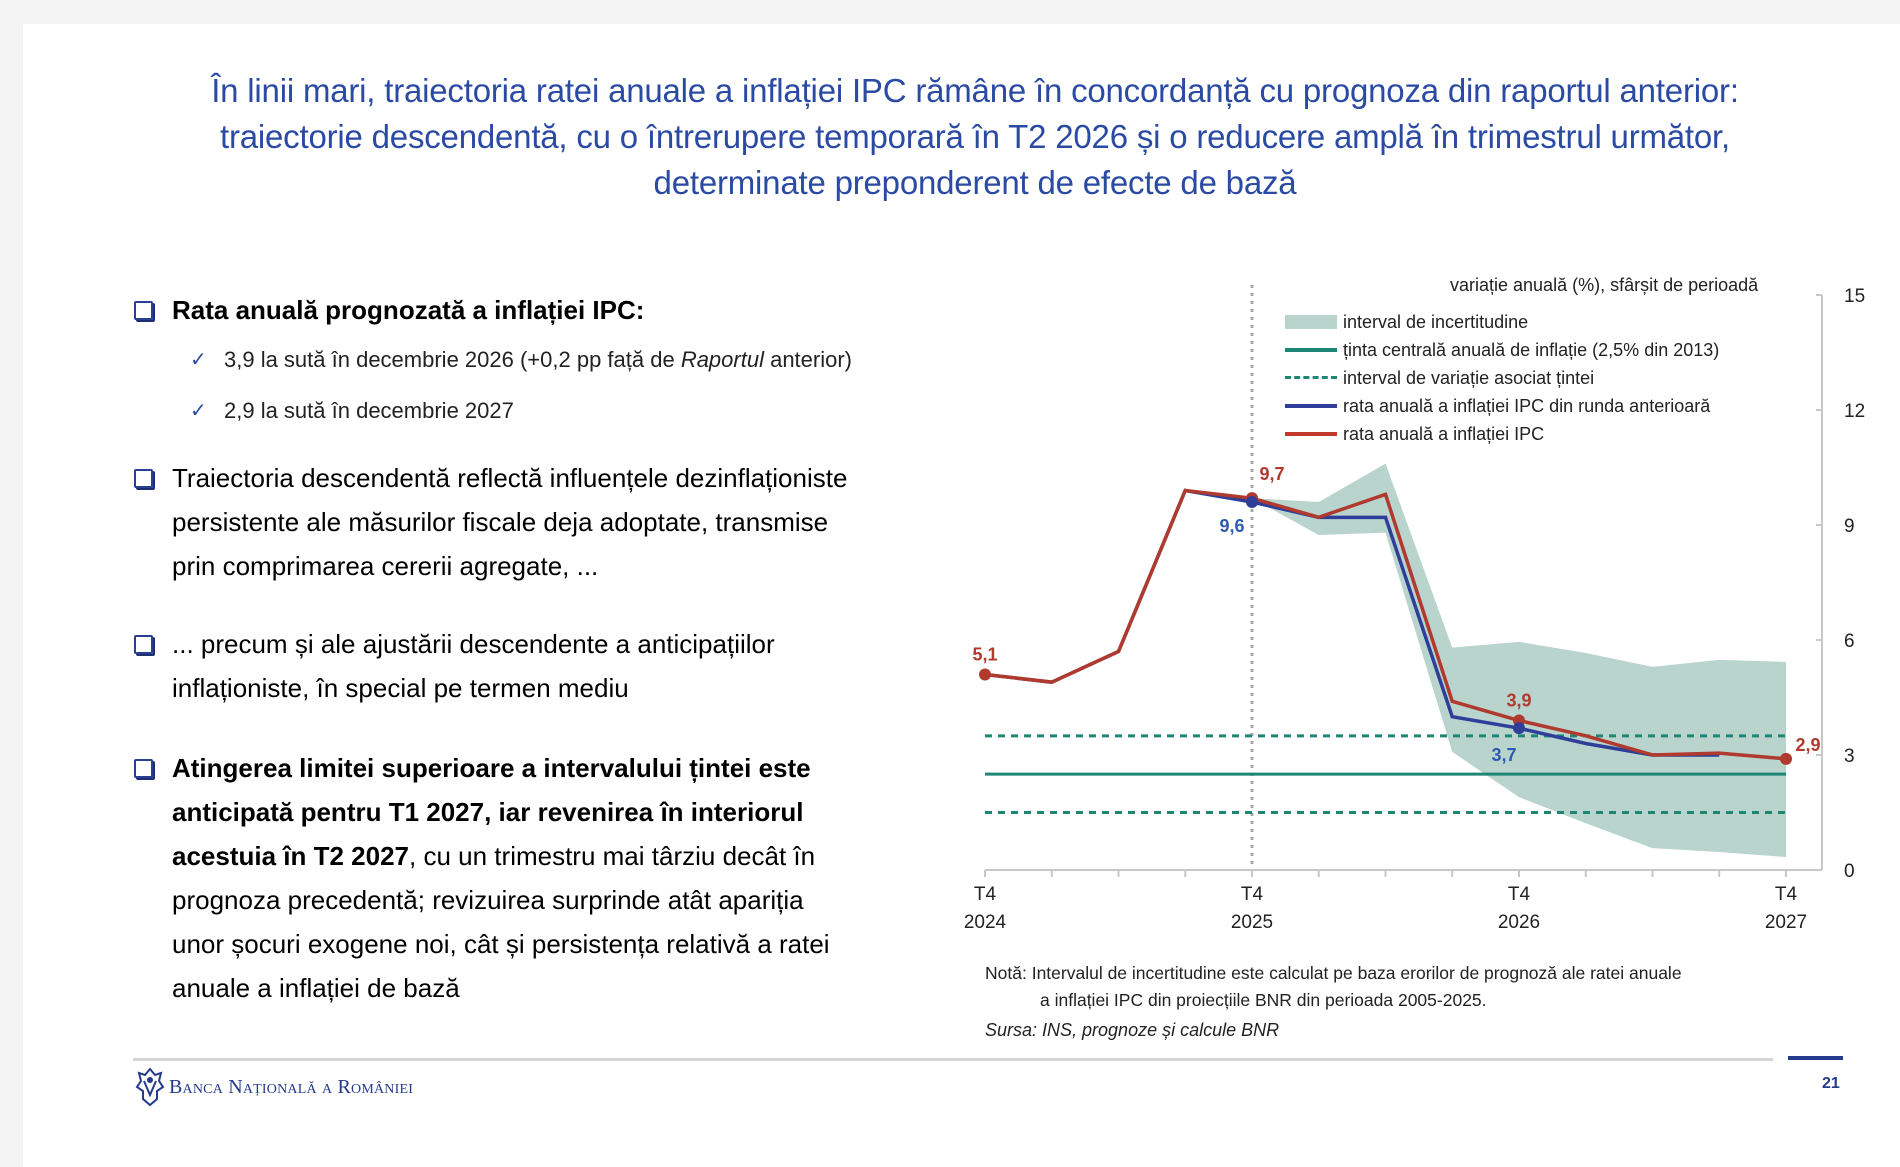  Describe the element at coordinates (316, 988) in the screenshot. I see `bullet-line: anuale a inflației de bază` at that location.